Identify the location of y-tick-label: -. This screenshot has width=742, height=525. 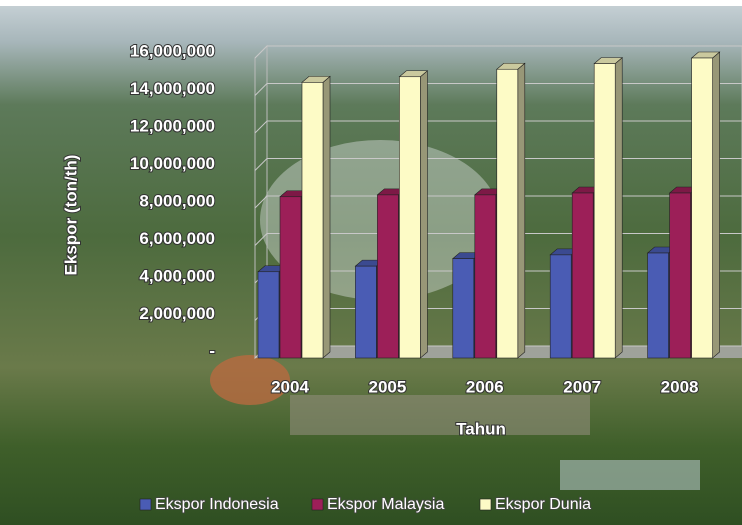
(212, 350).